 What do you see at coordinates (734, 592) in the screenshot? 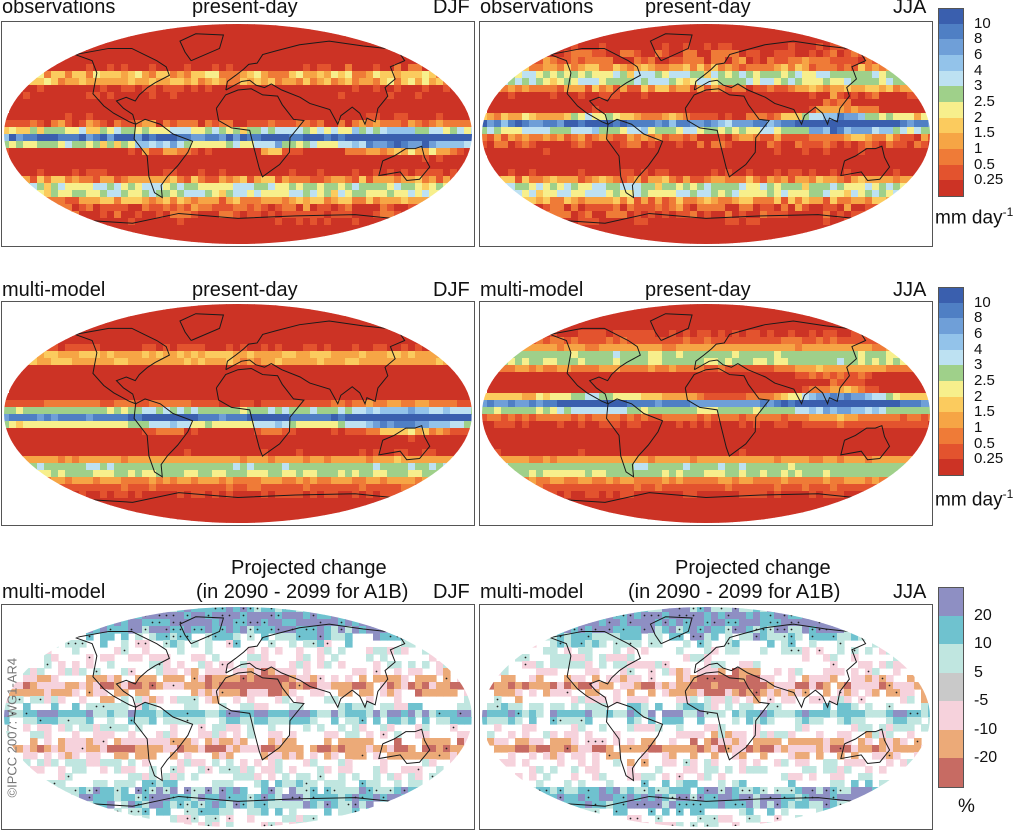
I see `panel-6-center-line2: (in 2090 - 2099 for A1B)` at bounding box center [734, 592].